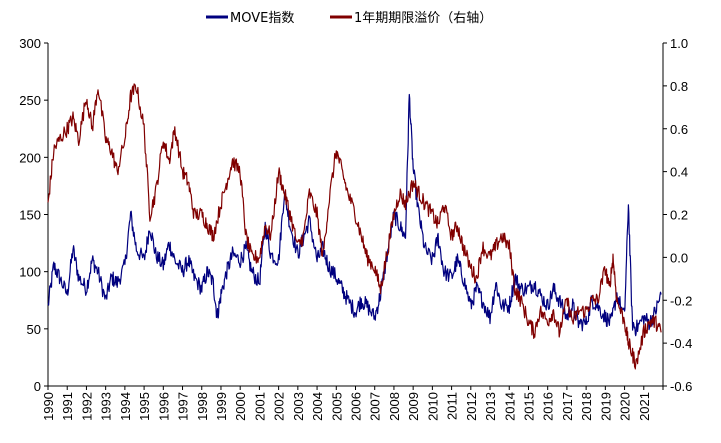  What do you see at coordinates (679, 257) in the screenshot?
I see `y-right-tick-label: 0.0` at bounding box center [679, 257].